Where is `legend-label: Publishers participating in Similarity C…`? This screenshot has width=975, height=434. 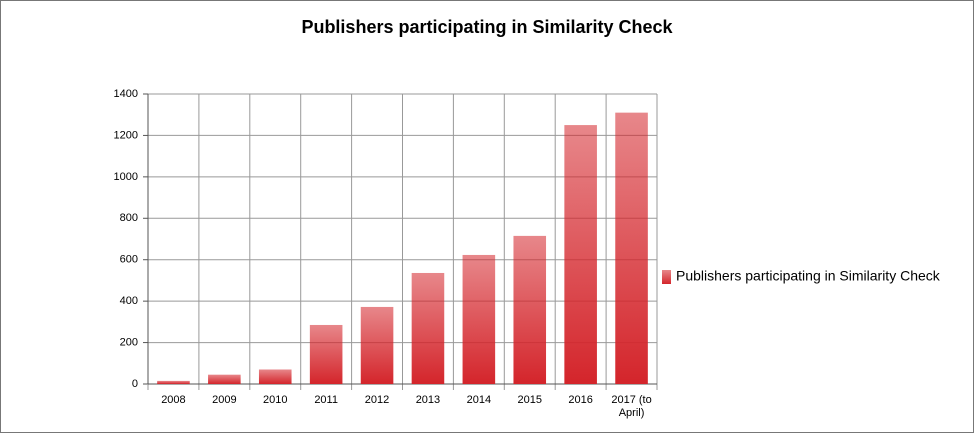 legend-label: Publishers participating in Similarity C… is located at coordinates (808, 276).